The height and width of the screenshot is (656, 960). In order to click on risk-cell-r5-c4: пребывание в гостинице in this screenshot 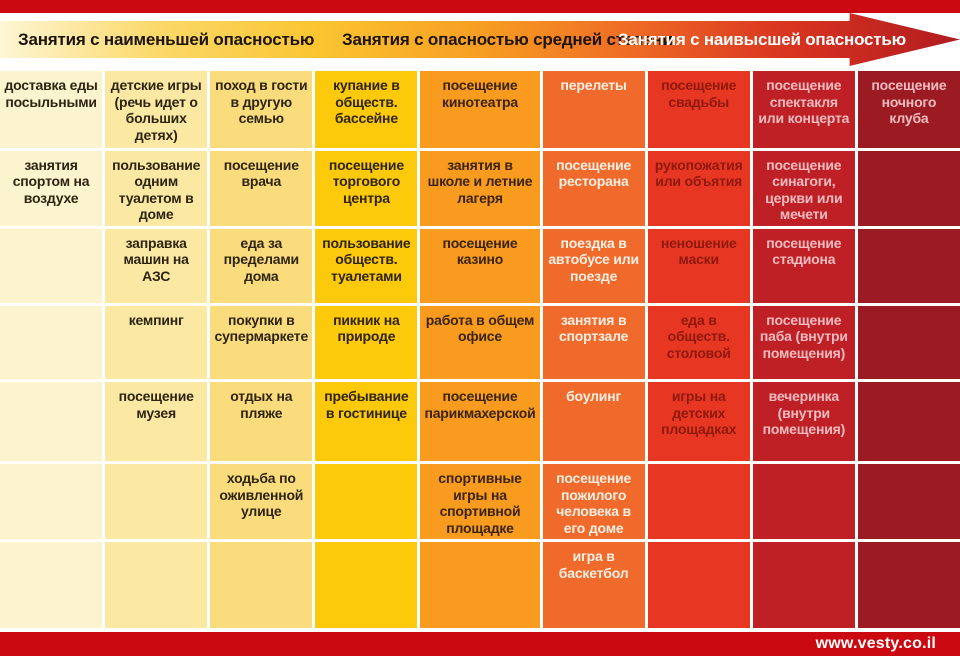, I will do `click(366, 422)`.